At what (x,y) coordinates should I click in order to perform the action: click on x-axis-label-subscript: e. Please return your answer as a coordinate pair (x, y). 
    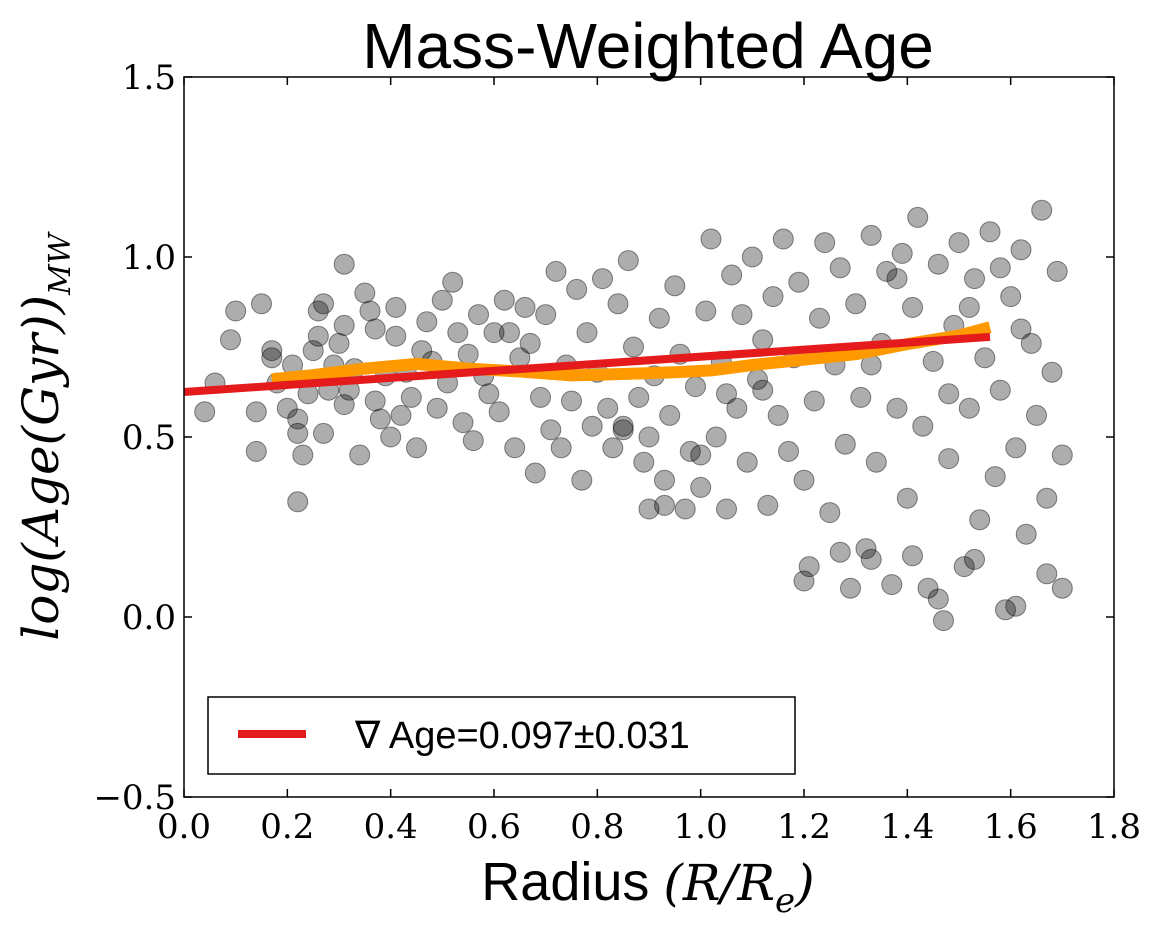
    Looking at the image, I should click on (785, 901).